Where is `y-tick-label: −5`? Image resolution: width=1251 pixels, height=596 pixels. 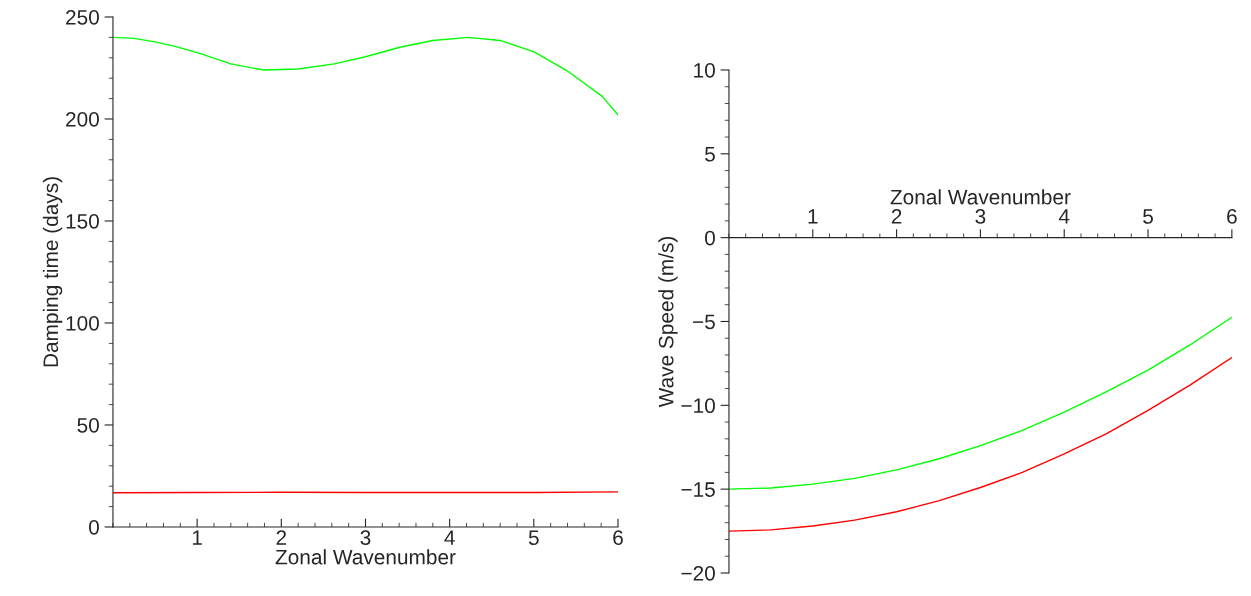 y-tick-label: −5 is located at coordinates (704, 322).